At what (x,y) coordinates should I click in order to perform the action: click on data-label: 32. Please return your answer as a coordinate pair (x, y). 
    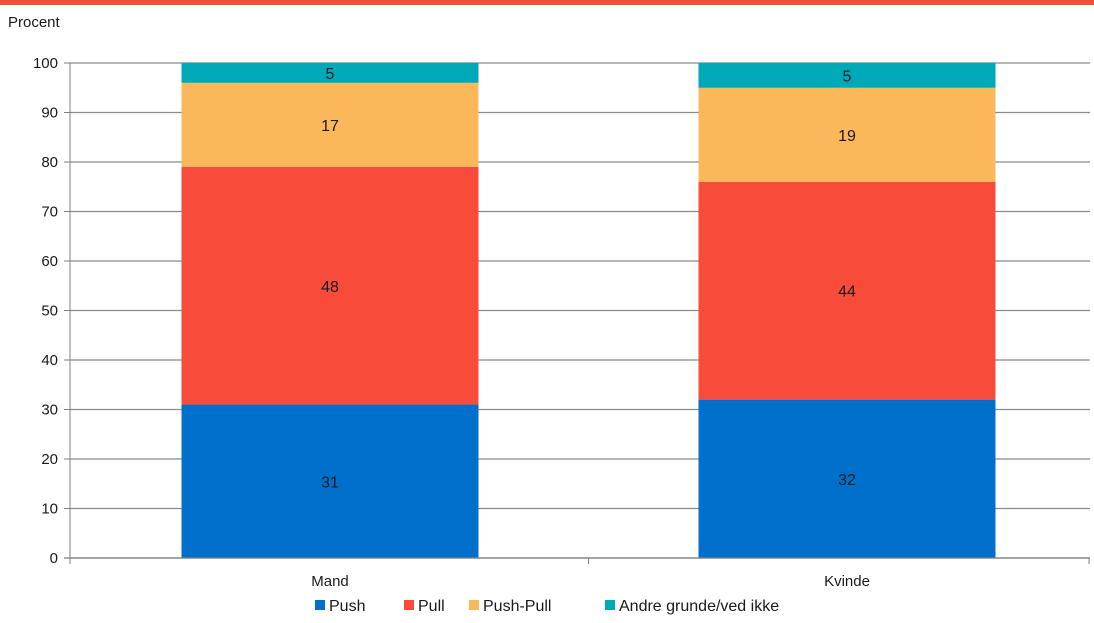
    Looking at the image, I should click on (847, 480).